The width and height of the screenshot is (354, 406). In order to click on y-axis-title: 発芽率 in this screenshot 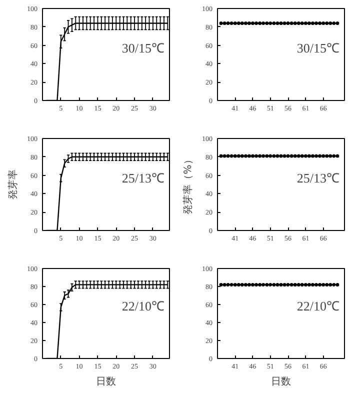, I will do `click(13, 185)`.